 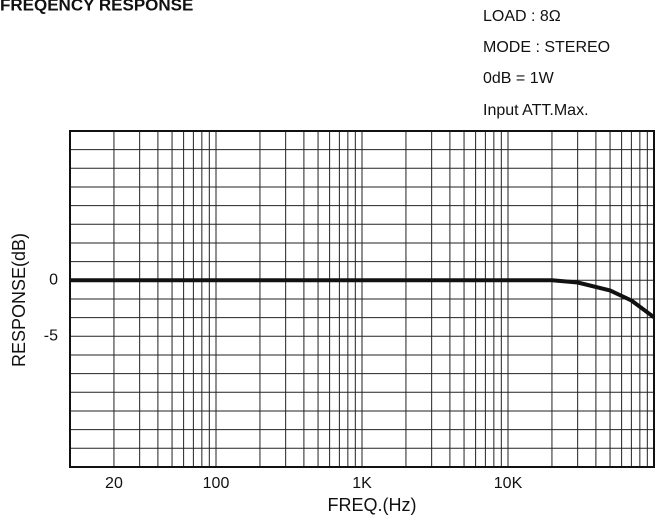 I want to click on x-tick-label: 10K, so click(x=508, y=483).